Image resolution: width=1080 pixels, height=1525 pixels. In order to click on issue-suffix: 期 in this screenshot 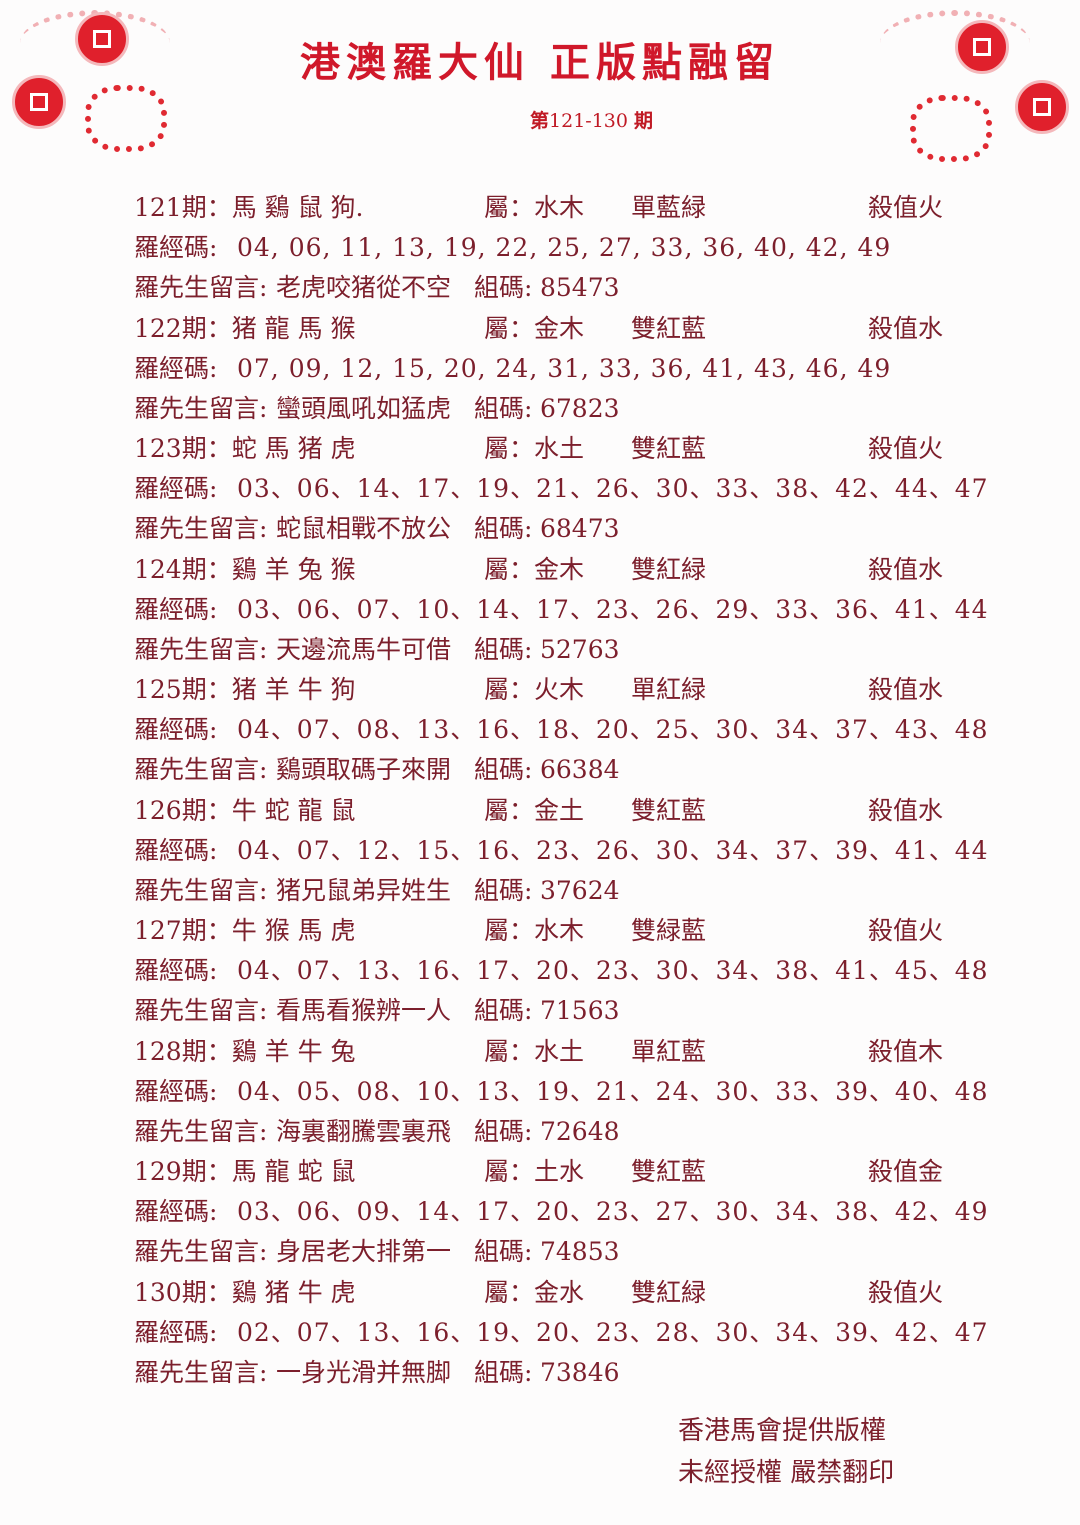, I will do `click(644, 121)`.